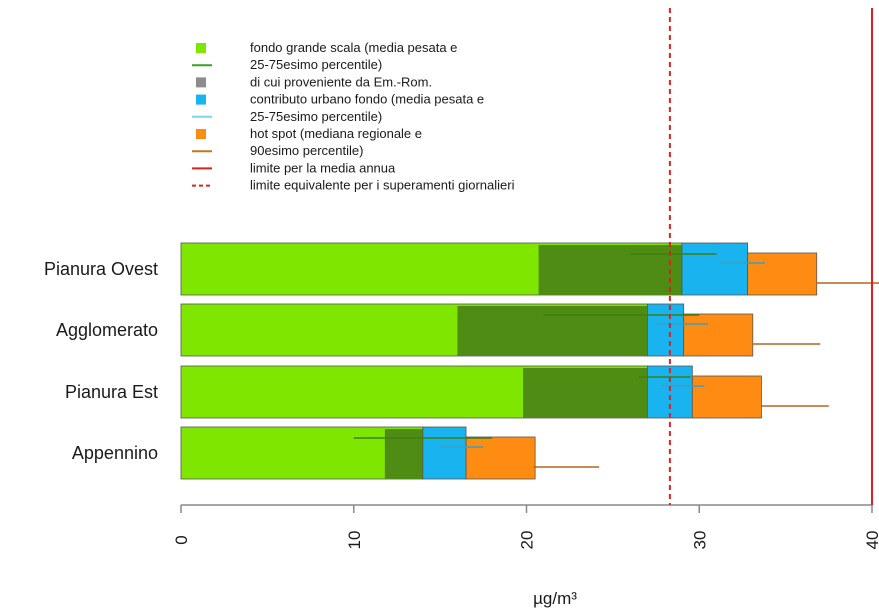 Image resolution: width=879 pixels, height=612 pixels. Describe the element at coordinates (115, 453) in the screenshot. I see `category-label: Appennino` at that location.